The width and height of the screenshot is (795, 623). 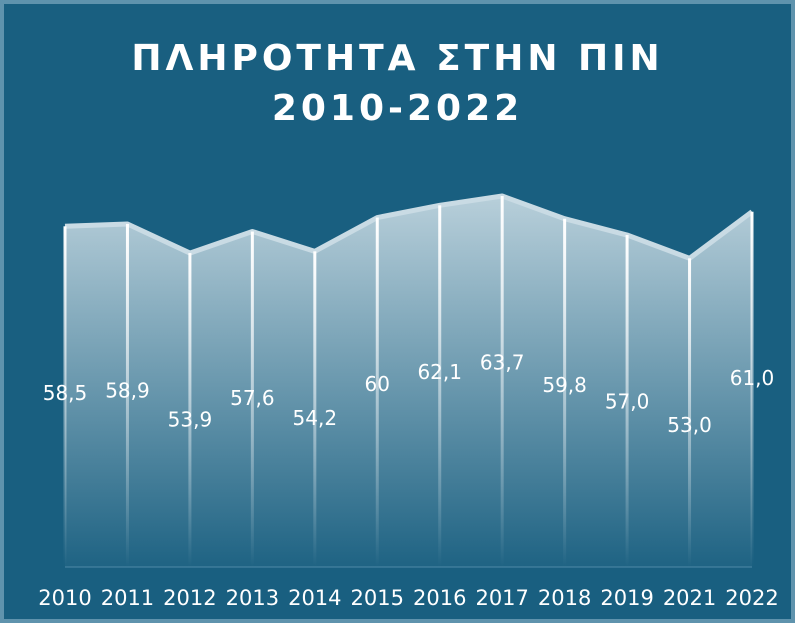 What do you see at coordinates (189, 598) in the screenshot?
I see `x-tick-label: 2012` at bounding box center [189, 598].